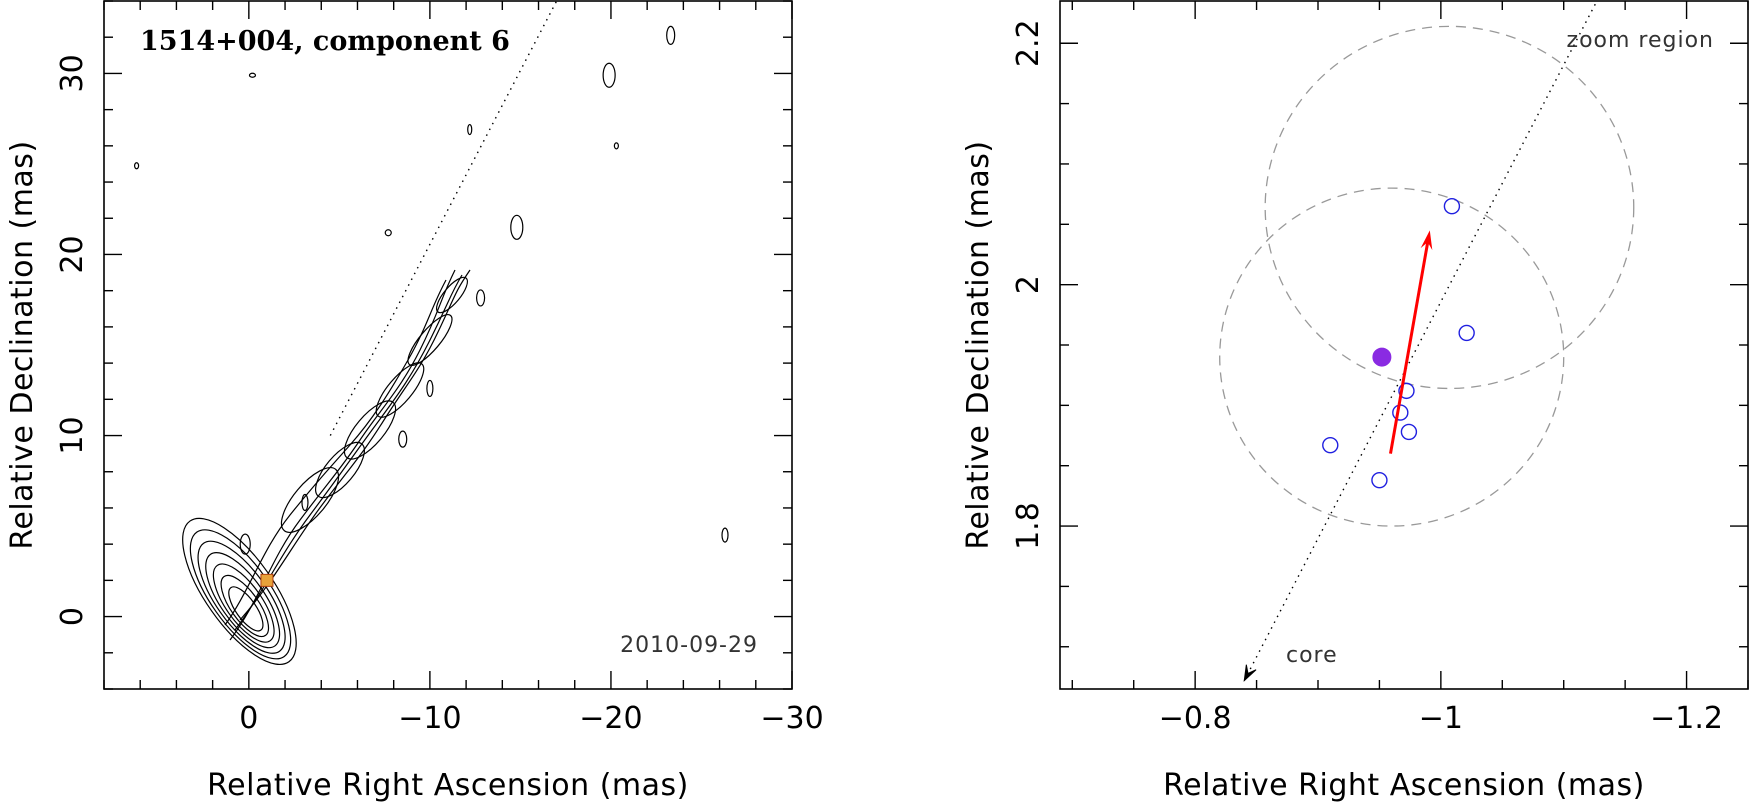 The width and height of the screenshot is (1751, 809). I want to click on y-tick-label: 0, so click(72, 616).